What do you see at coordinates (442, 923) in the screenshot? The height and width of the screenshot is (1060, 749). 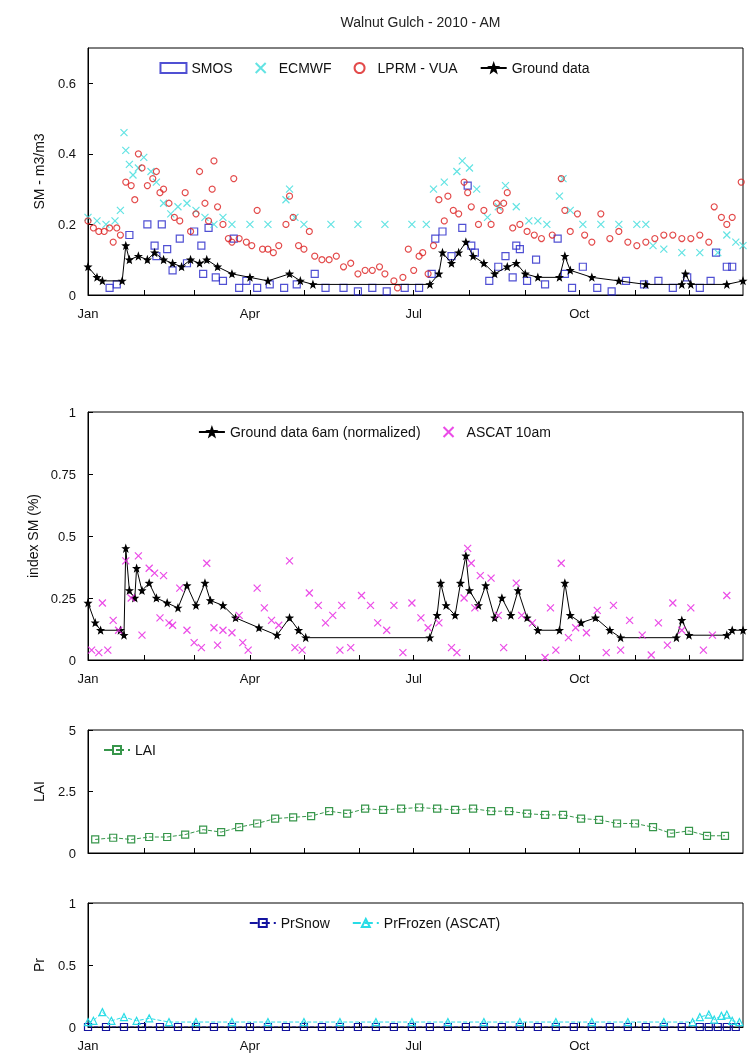 I see `legend-label: PrFrozen (ASCAT)` at bounding box center [442, 923].